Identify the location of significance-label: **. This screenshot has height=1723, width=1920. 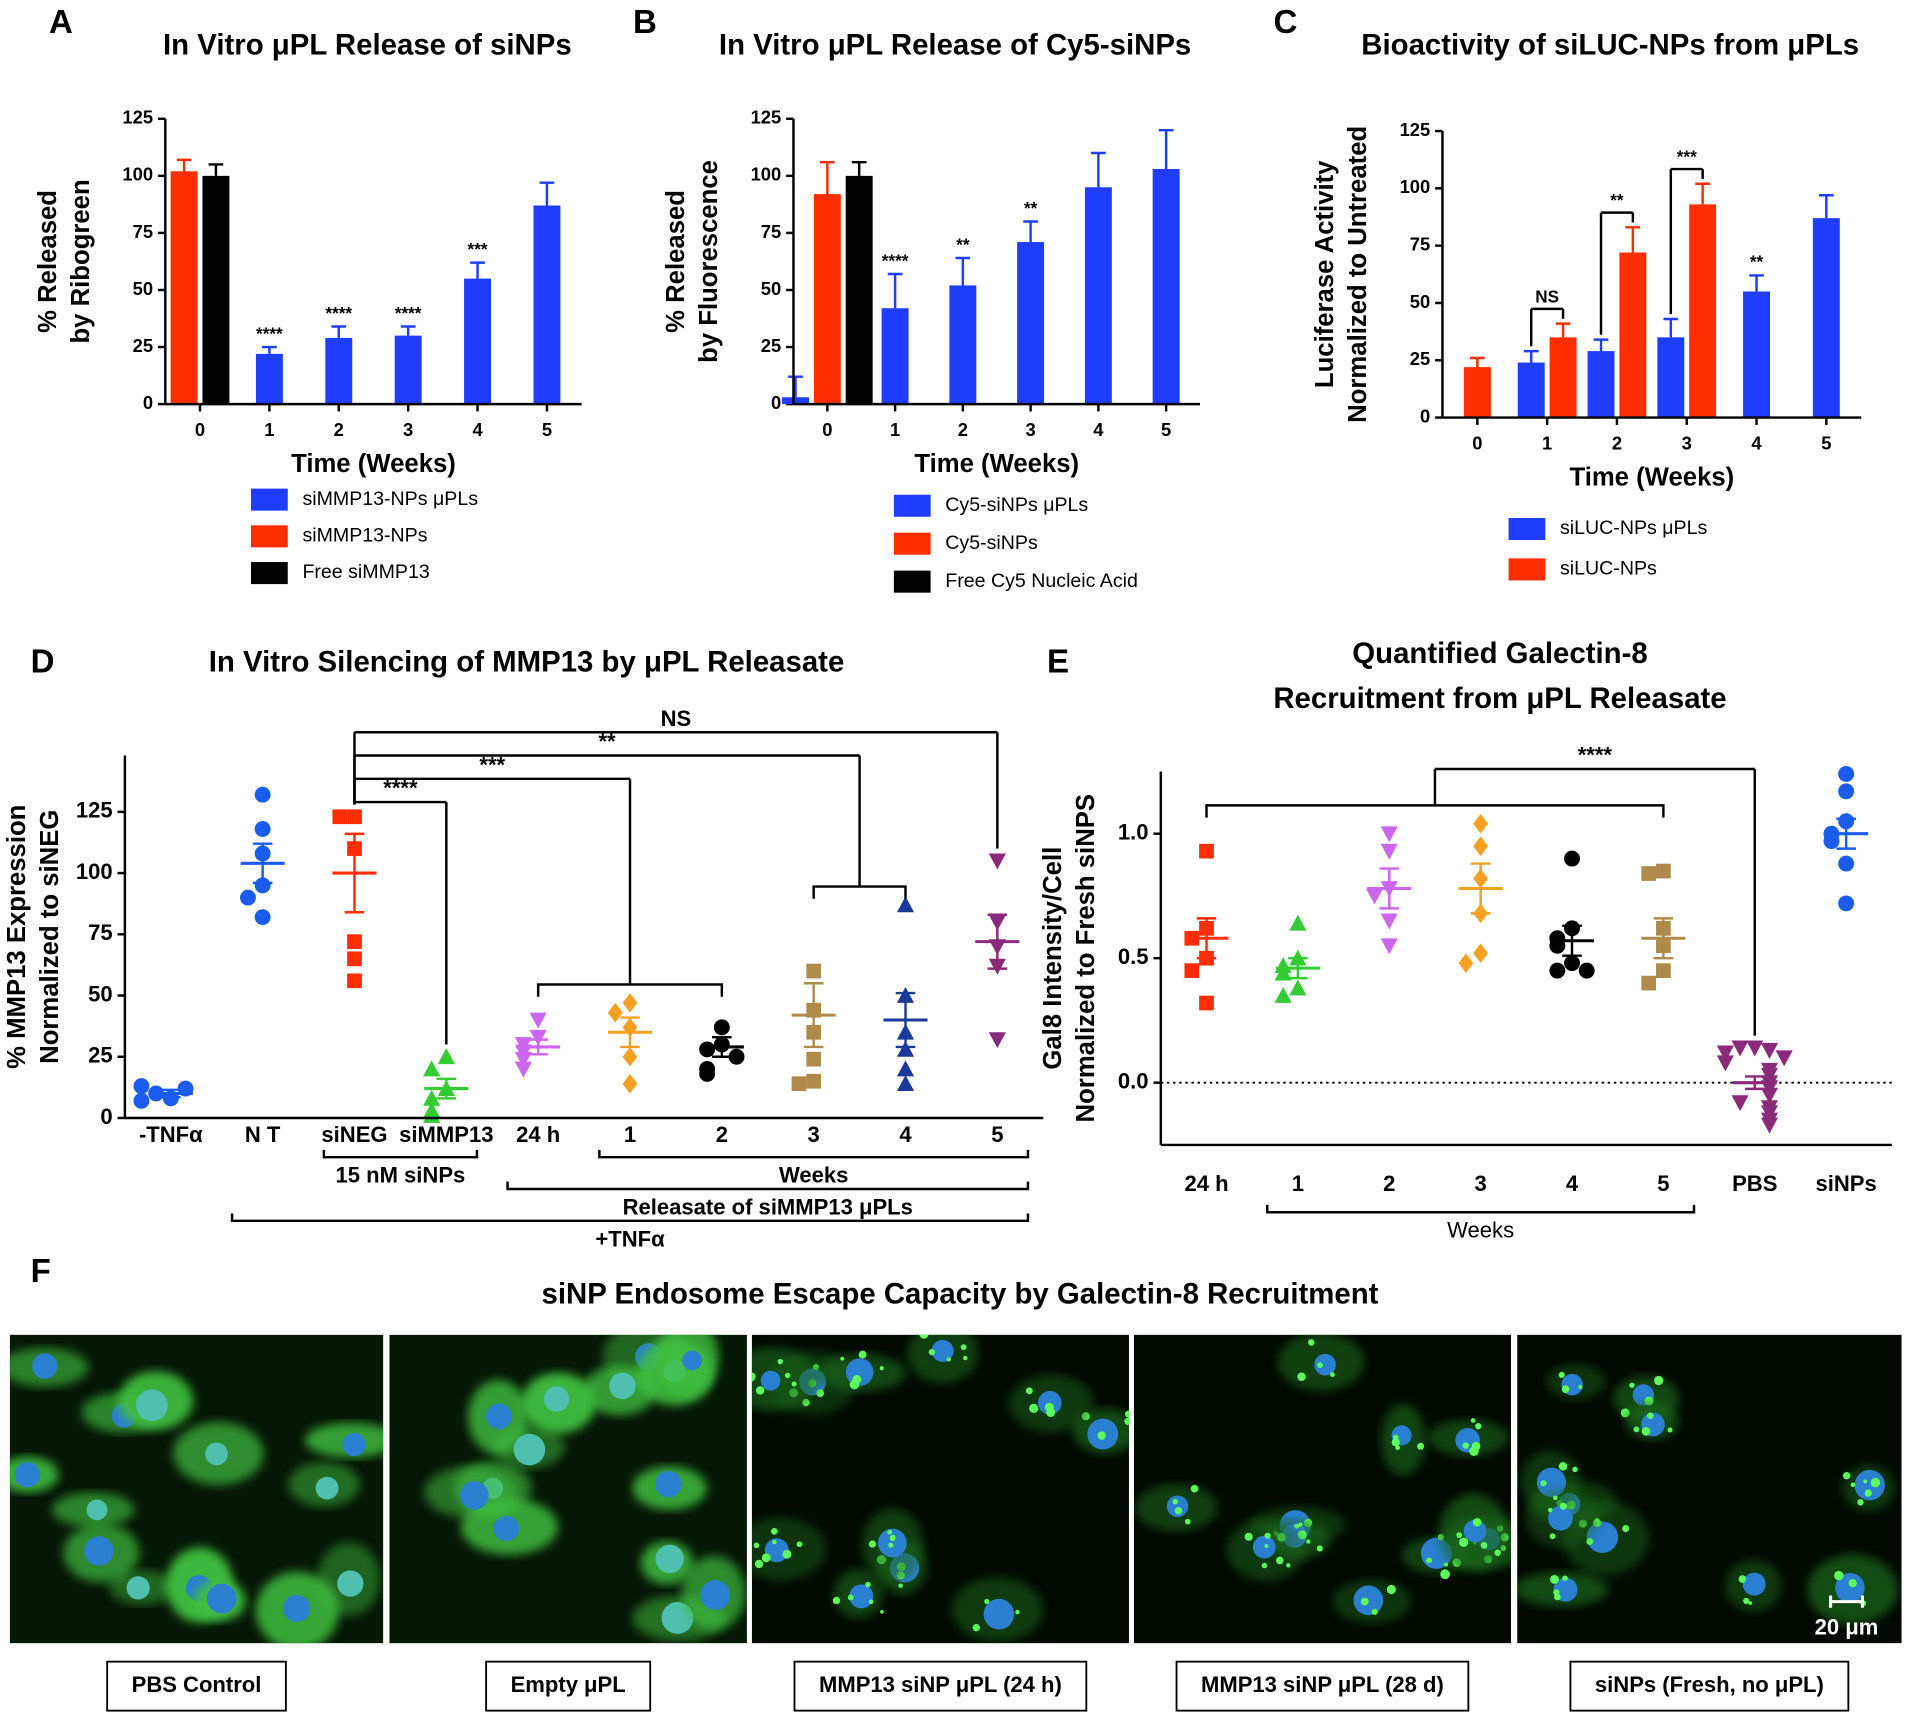
(1031, 208).